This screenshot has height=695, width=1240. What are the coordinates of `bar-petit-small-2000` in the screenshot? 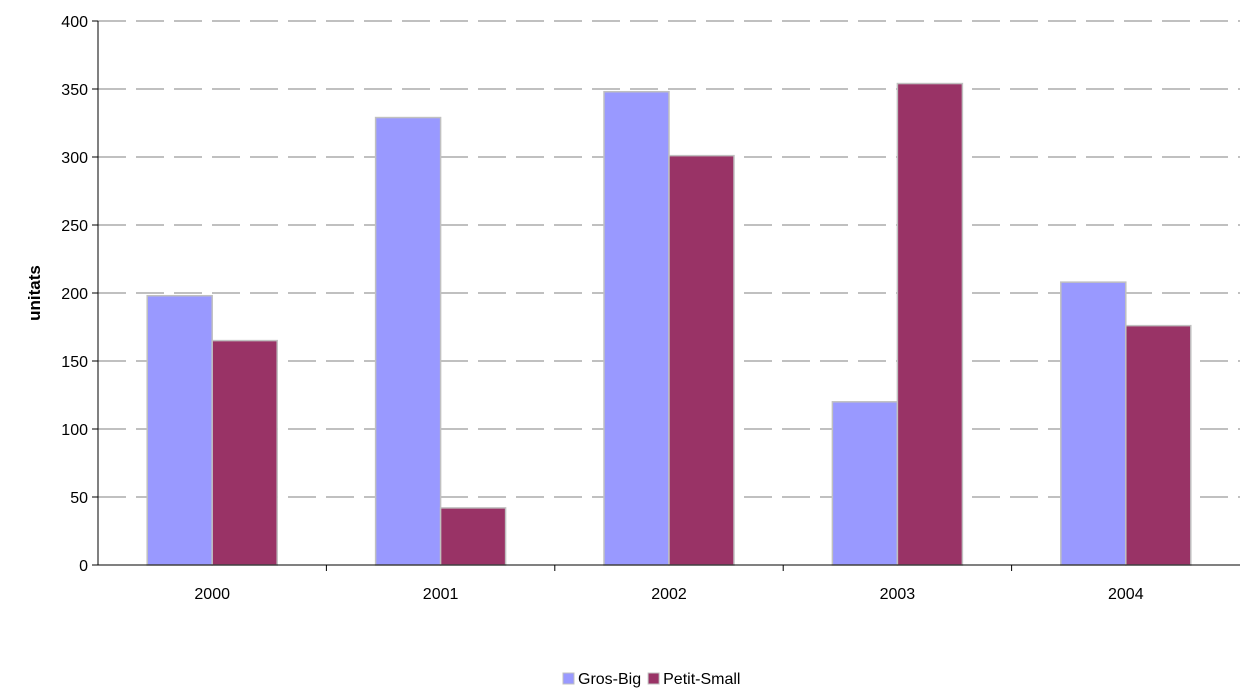 It's located at (244, 452).